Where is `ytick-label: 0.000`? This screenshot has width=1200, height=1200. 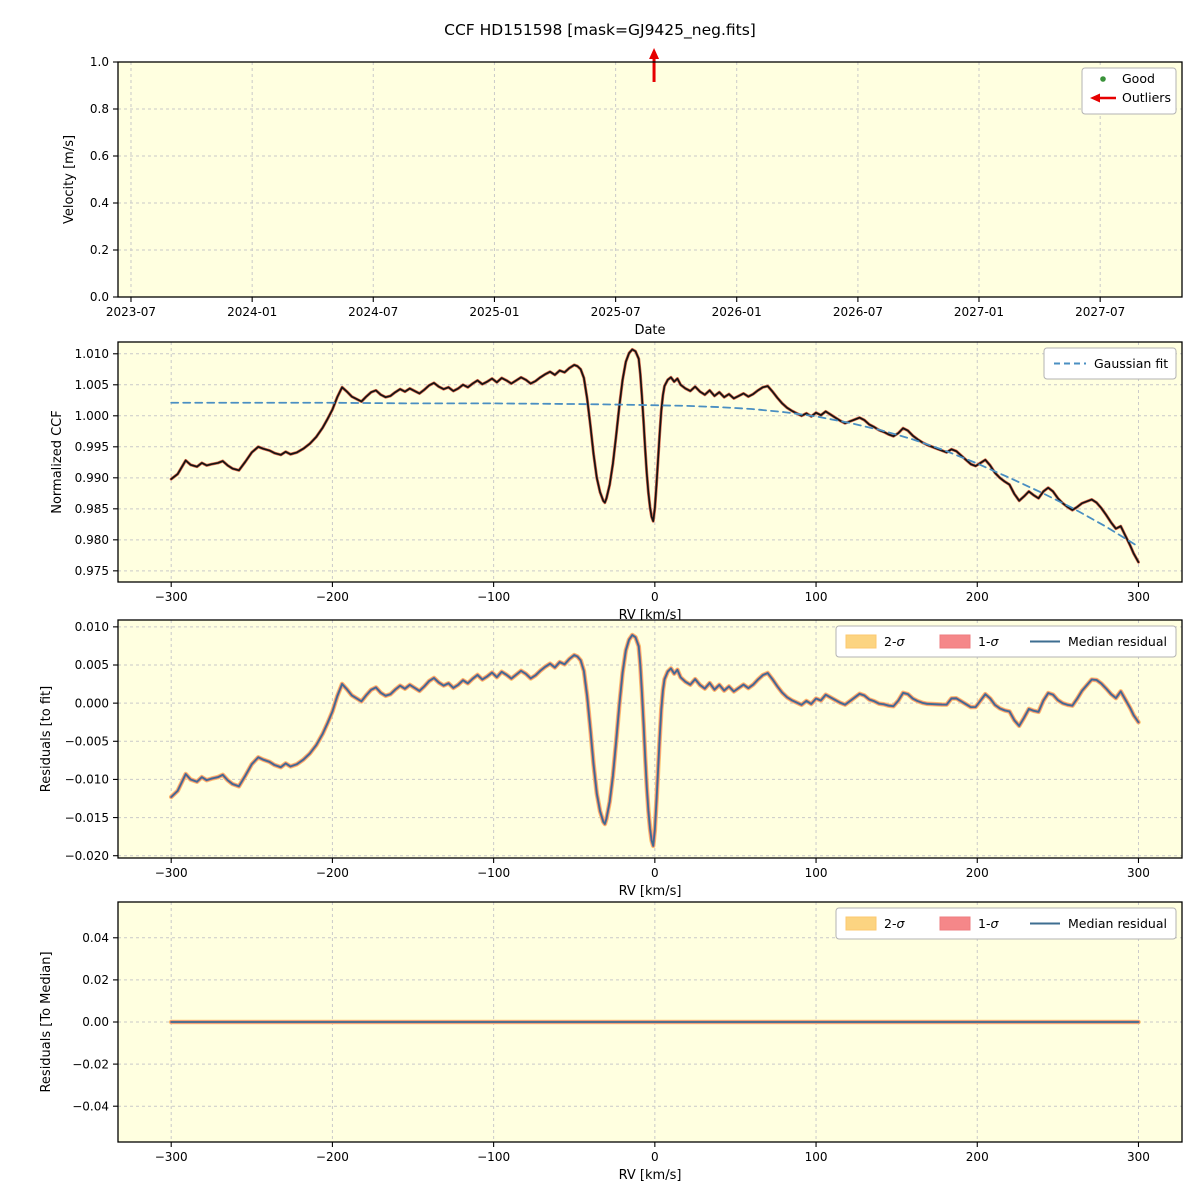 ytick-label: 0.000 is located at coordinates (92, 703).